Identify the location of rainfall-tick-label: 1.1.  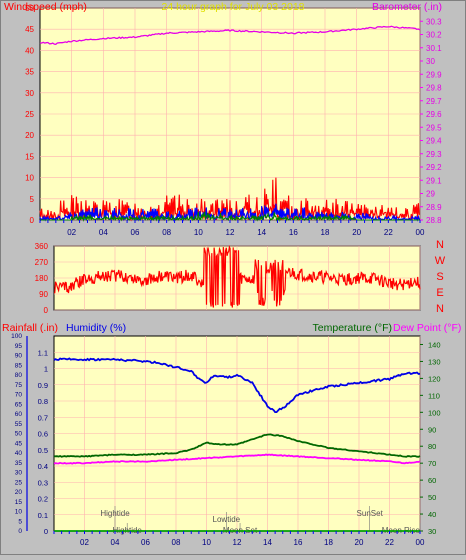
(43, 352).